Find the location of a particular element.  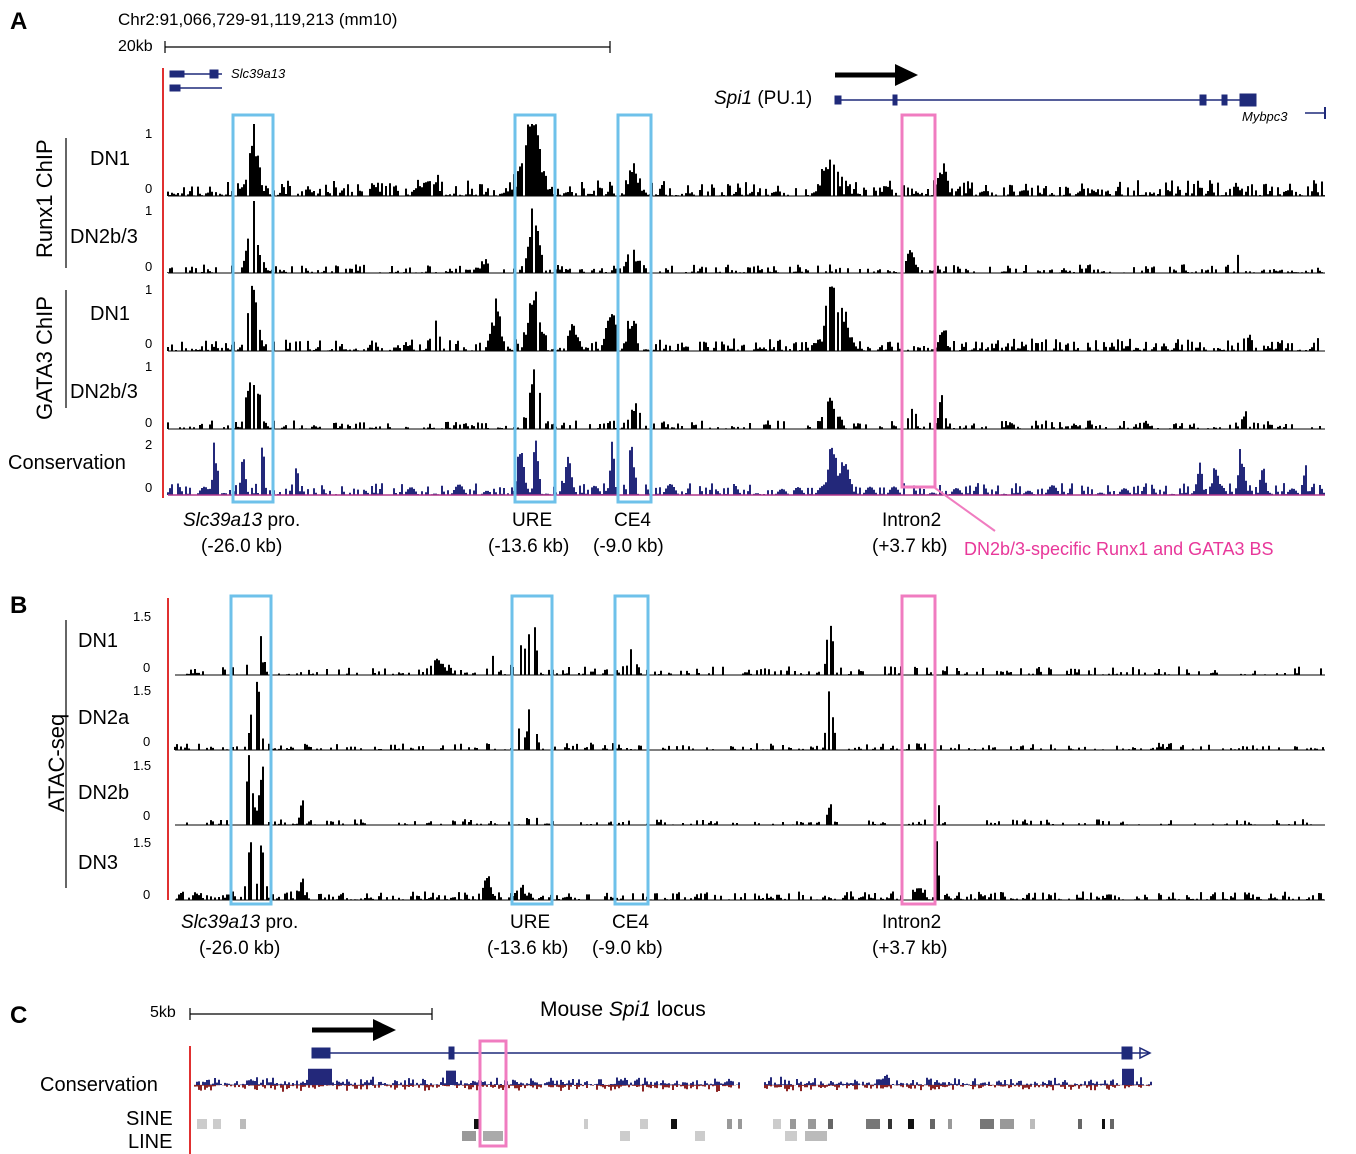

locus-title: Mouse Spi1 locus is located at coordinates (623, 1010).